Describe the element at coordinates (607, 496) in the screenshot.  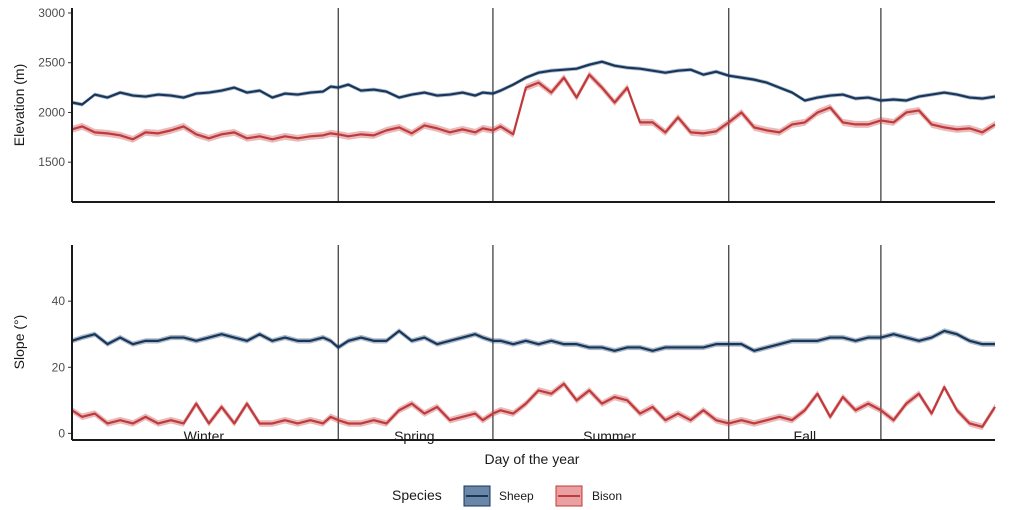
I see `legend-label-bison: Bison` at that location.